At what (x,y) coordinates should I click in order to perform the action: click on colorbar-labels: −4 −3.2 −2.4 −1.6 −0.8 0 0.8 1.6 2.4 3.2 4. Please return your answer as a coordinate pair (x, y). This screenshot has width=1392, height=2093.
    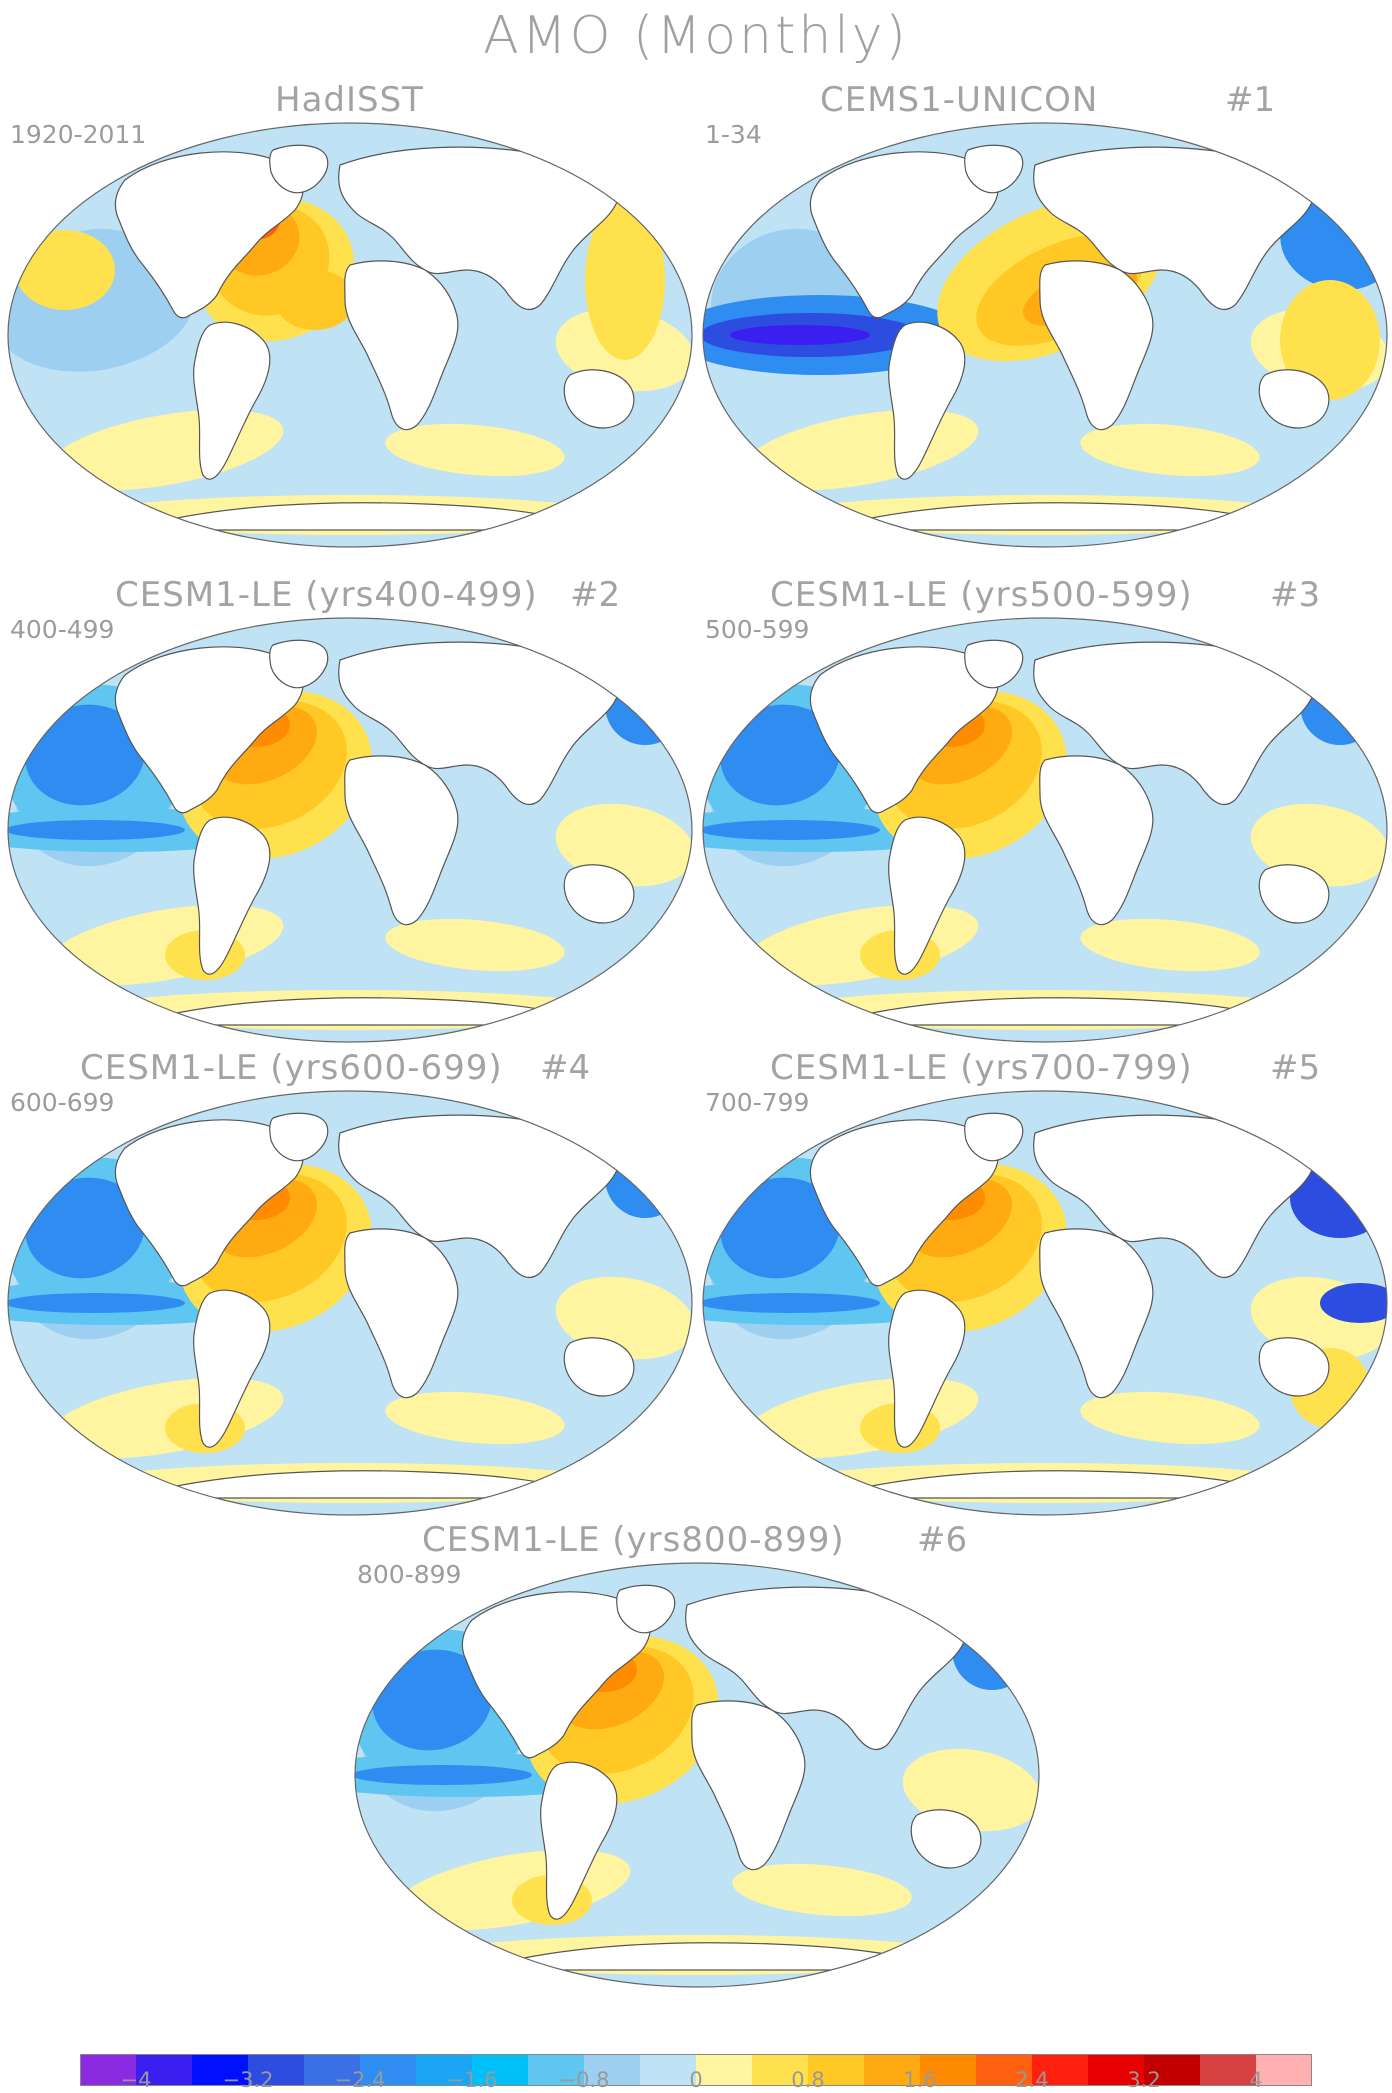
    Looking at the image, I should click on (696, 2080).